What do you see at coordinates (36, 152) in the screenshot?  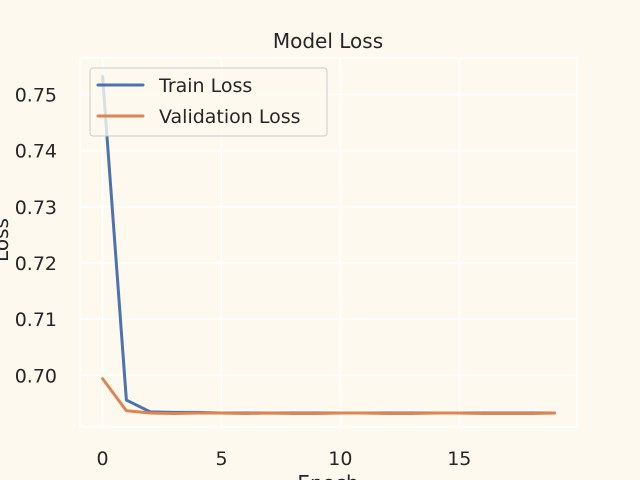 I see `y-tick-label: 0.74` at bounding box center [36, 152].